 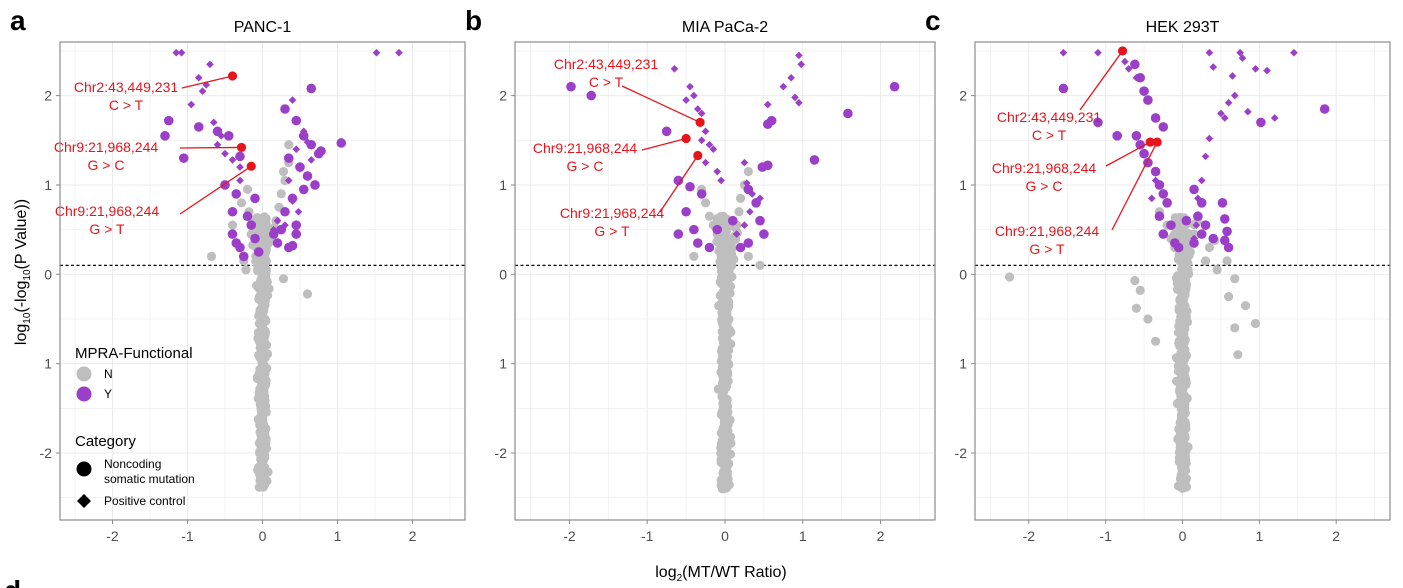 I want to click on legend-swatch-y, so click(x=84, y=394).